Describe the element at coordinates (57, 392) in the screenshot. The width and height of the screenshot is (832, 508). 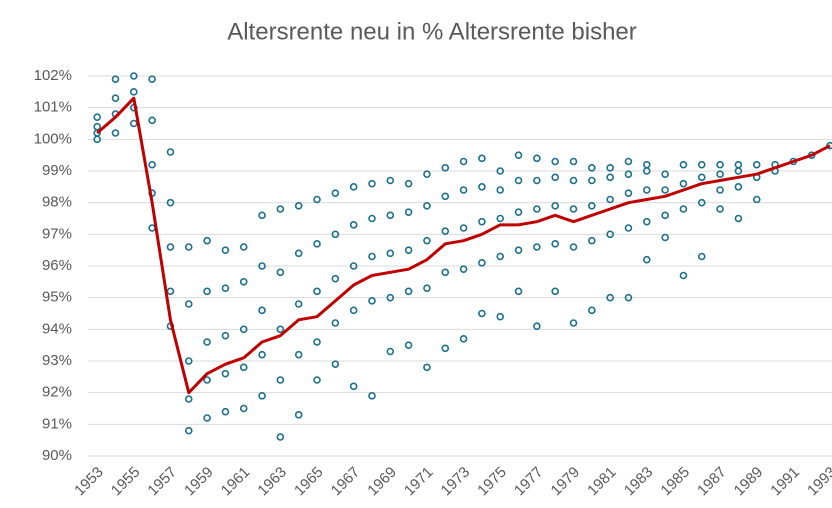
I see `y-tick-label: 92%` at that location.